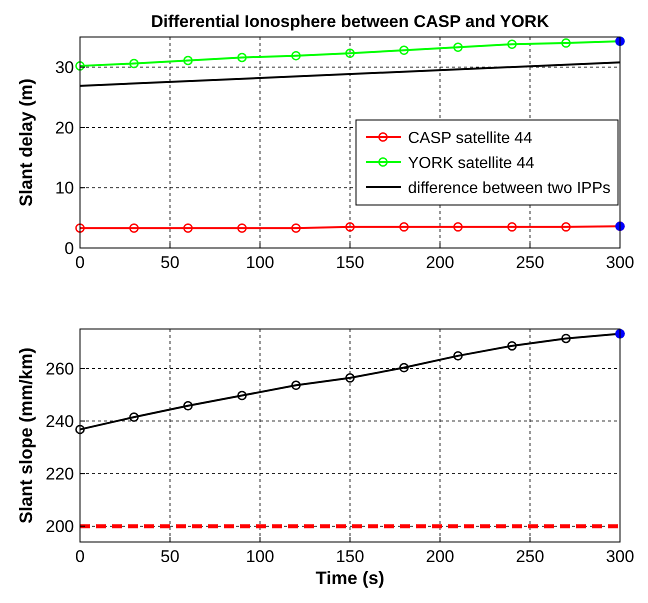 The height and width of the screenshot is (603, 648). Describe the element at coordinates (350, 21) in the screenshot. I see `chart-title: Differential Ionosphere between CASP and YORK` at that location.